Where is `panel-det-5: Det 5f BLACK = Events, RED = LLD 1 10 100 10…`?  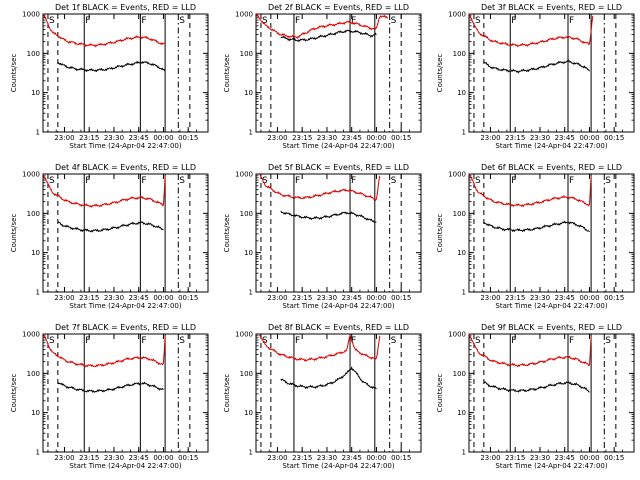
panel-det-5: Det 5f BLACK = Events, RED = LLD 1 10 100 10… is located at coordinates (322, 236).